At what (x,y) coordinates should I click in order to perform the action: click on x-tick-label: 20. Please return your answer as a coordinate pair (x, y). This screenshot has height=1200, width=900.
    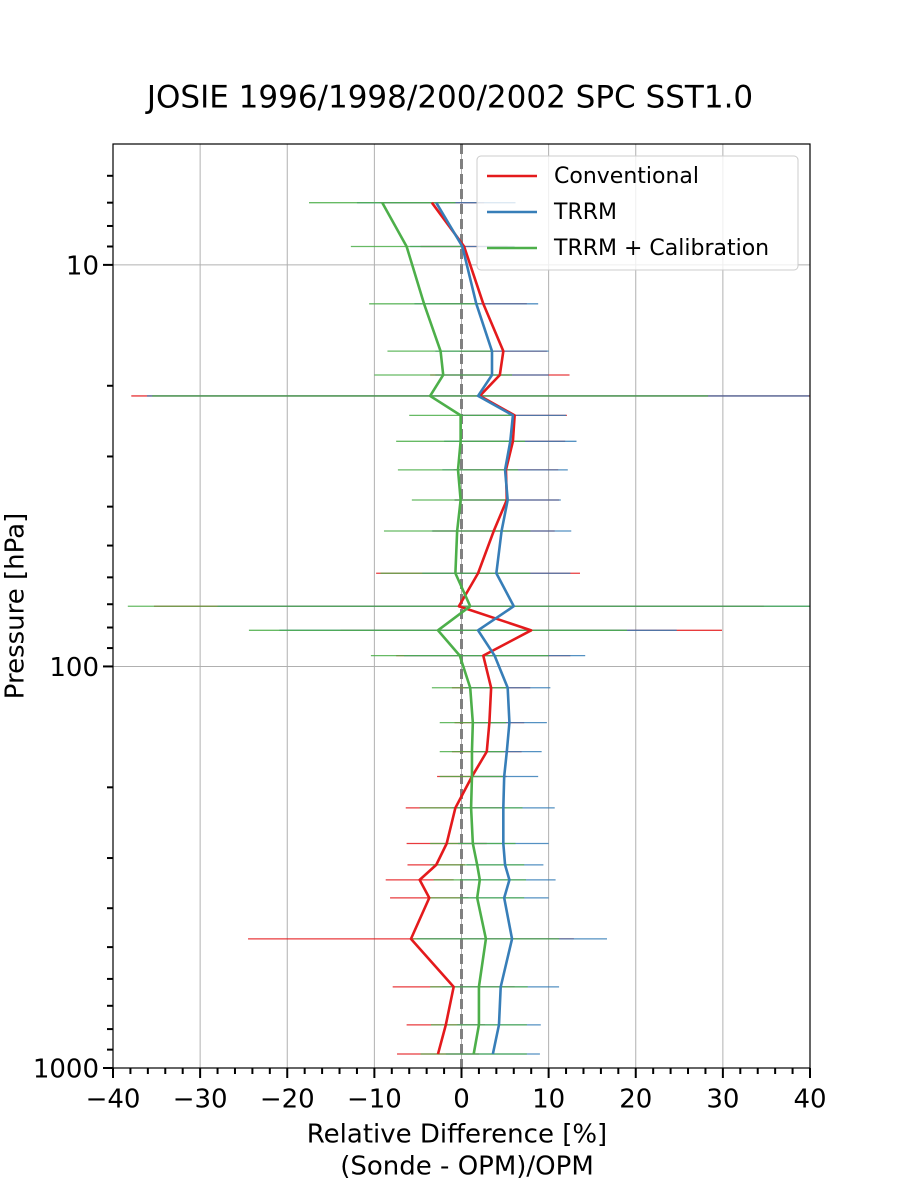
    Looking at the image, I should click on (635, 1100).